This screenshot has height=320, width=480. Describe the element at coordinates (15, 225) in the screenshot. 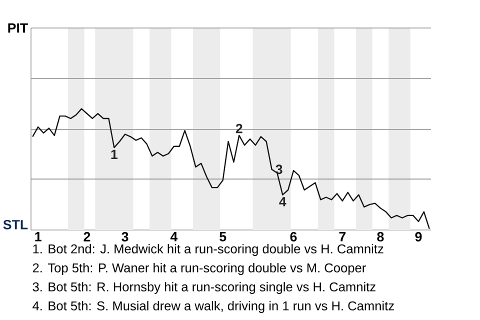

I see `text: STL` at that location.